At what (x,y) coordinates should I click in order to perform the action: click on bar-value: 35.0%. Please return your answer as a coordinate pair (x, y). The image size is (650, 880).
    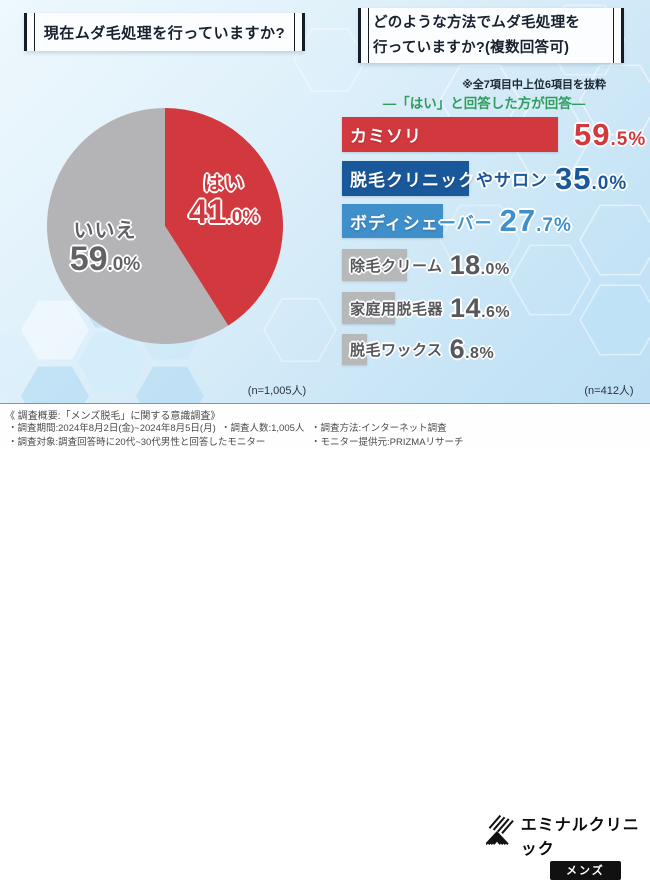
    Looking at the image, I should click on (591, 178).